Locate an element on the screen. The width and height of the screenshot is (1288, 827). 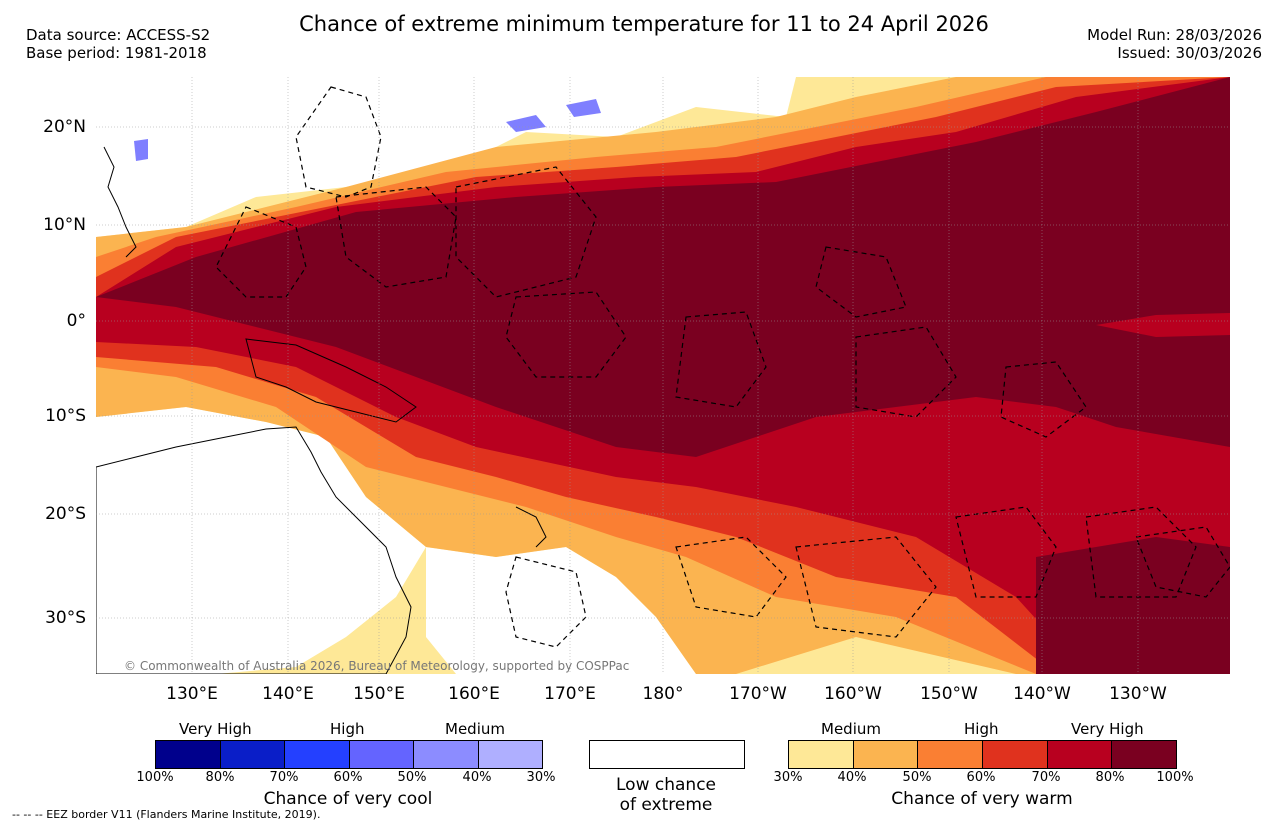
cool-tick: 40% is located at coordinates (477, 777).